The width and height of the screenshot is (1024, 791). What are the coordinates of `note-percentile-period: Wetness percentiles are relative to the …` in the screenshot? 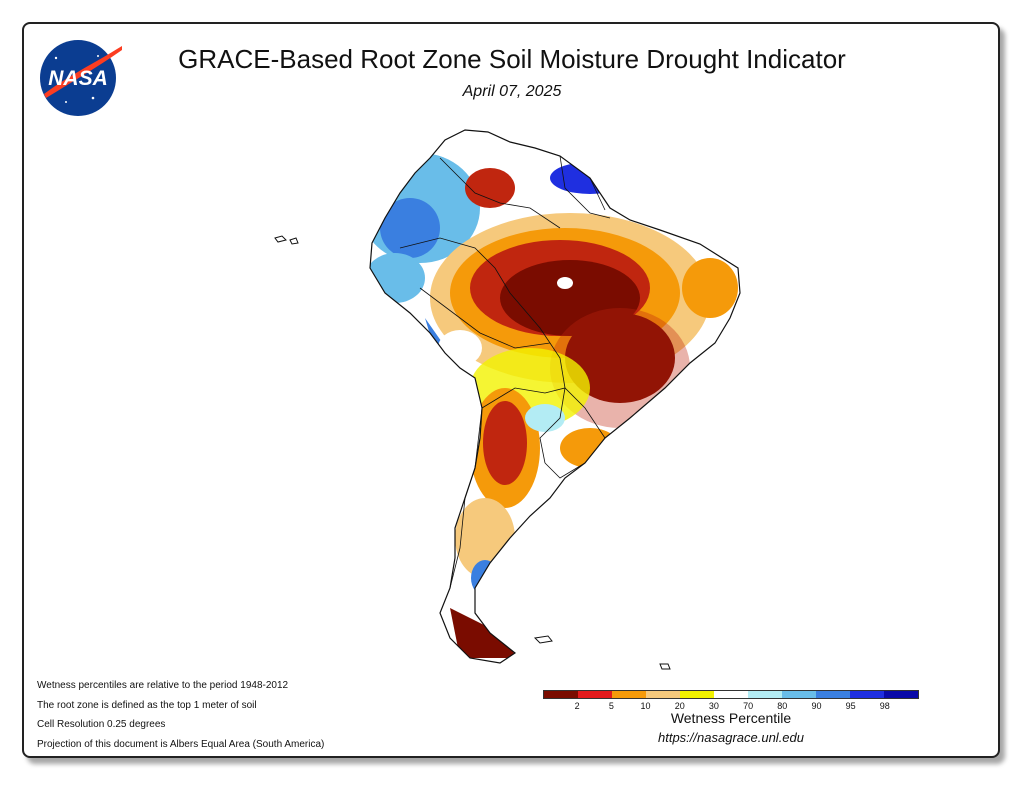 It's located at (163, 685).